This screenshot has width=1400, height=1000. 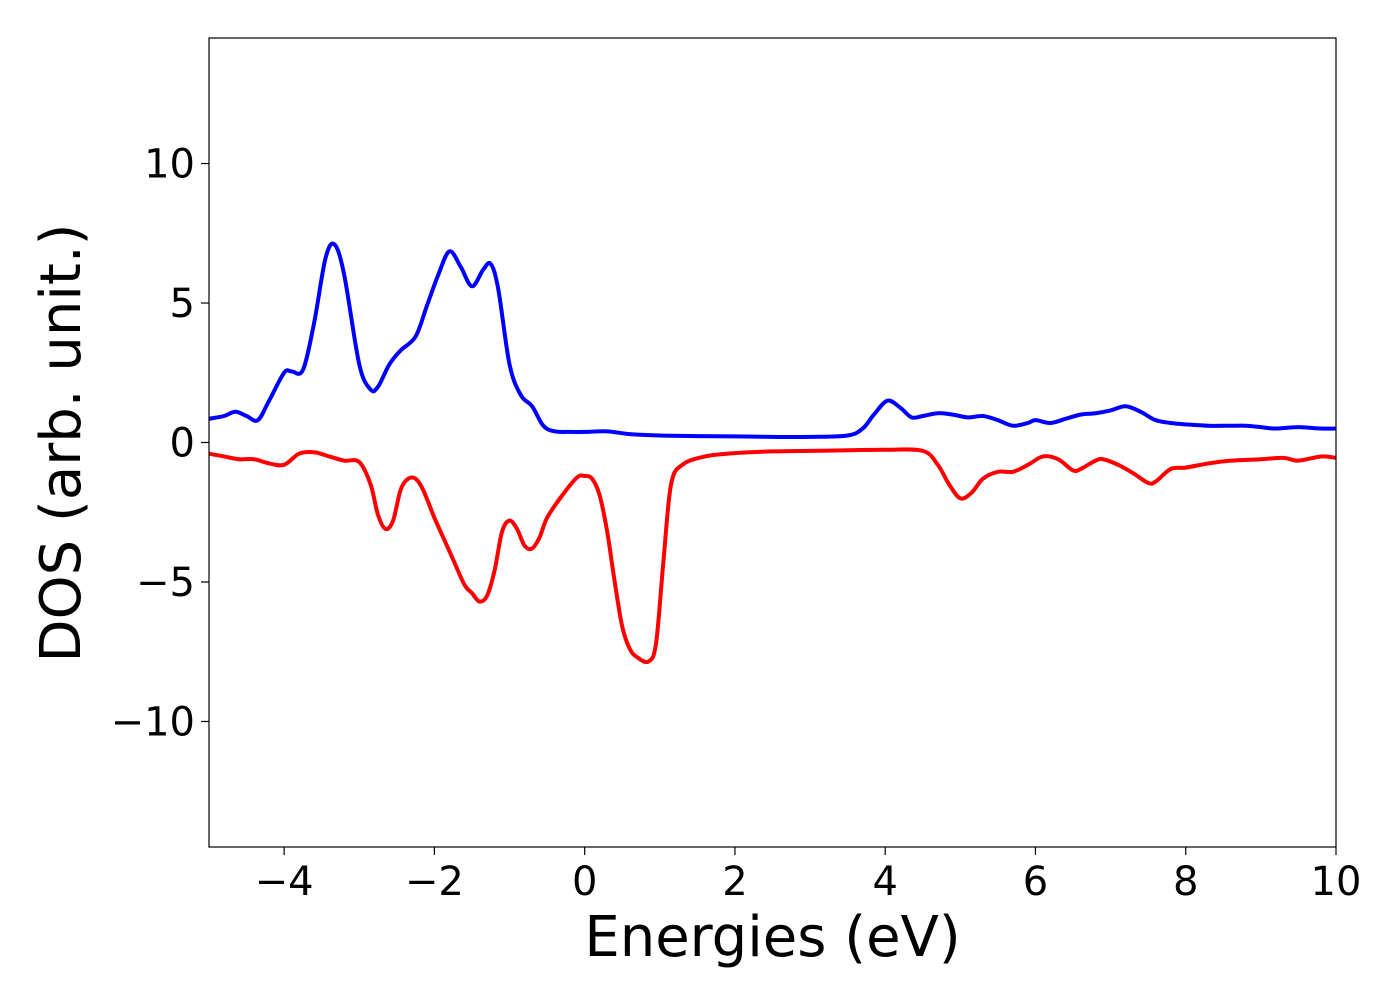 What do you see at coordinates (734, 882) in the screenshot?
I see `x-tick-label: 2` at bounding box center [734, 882].